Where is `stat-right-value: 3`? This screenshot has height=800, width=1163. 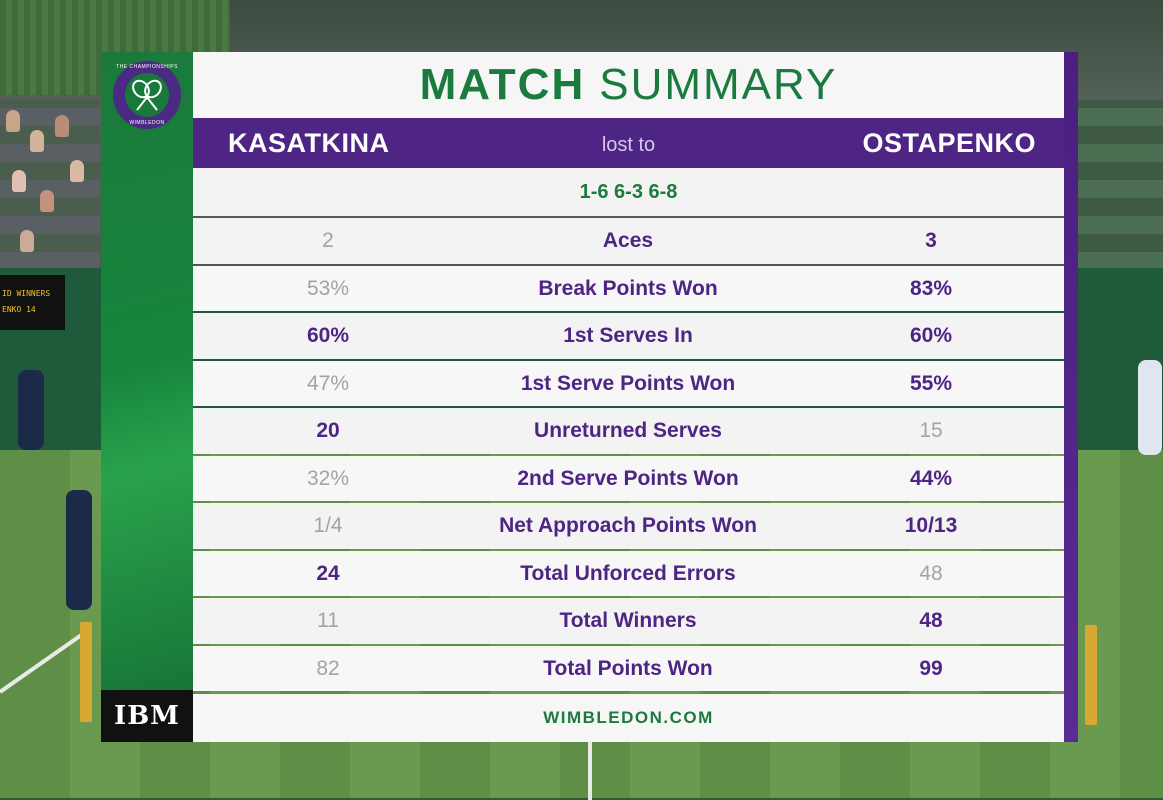 stat-right-value: 3 is located at coordinates (931, 240).